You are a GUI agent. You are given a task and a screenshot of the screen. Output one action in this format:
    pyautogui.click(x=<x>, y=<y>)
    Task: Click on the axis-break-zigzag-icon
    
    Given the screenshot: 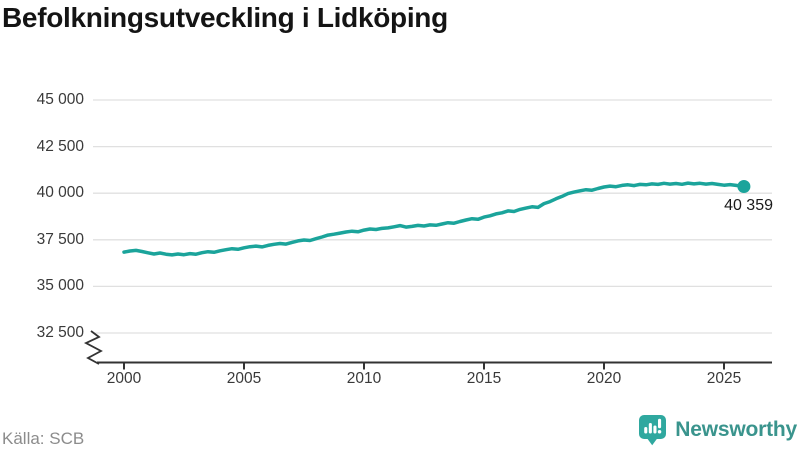 What is the action you would take?
    pyautogui.click(x=93, y=347)
    